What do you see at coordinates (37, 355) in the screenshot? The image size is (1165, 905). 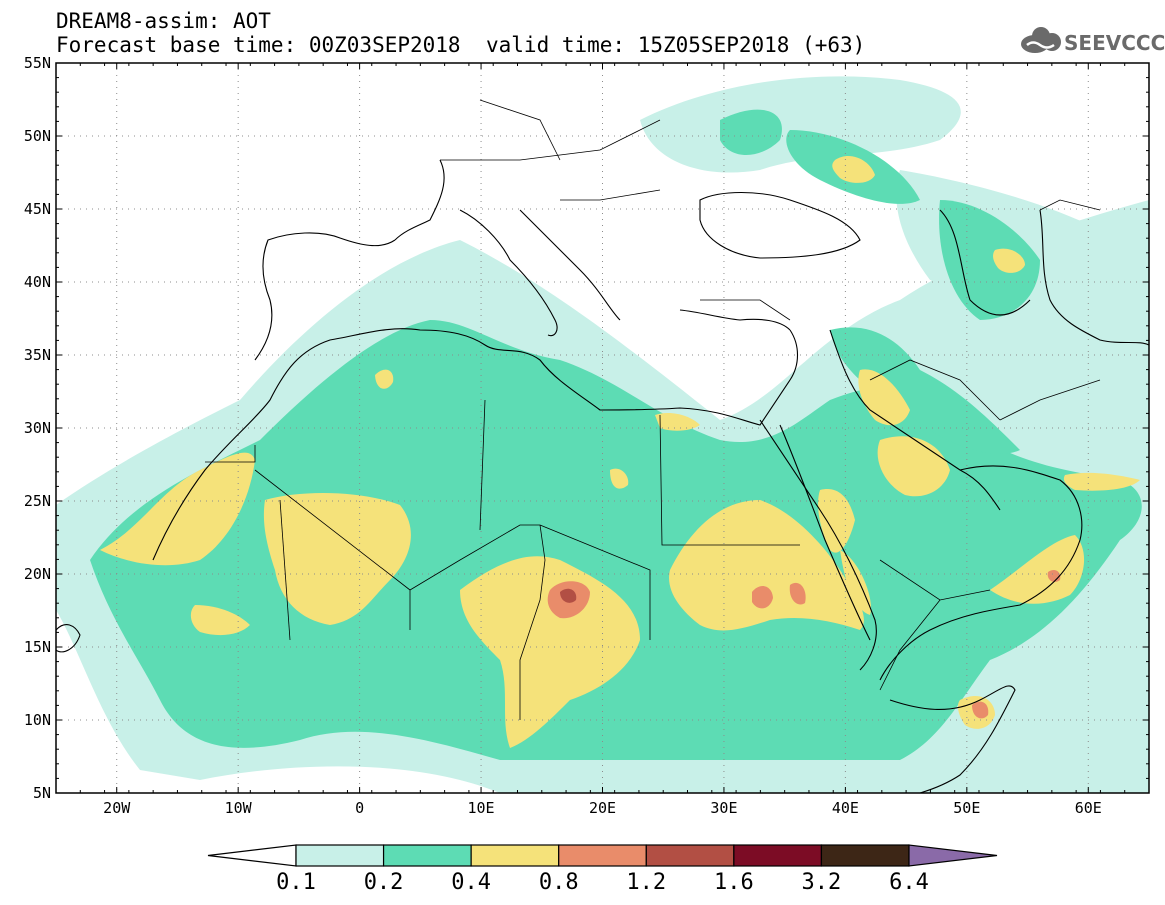 I see `lat-label: 35N` at bounding box center [37, 355].